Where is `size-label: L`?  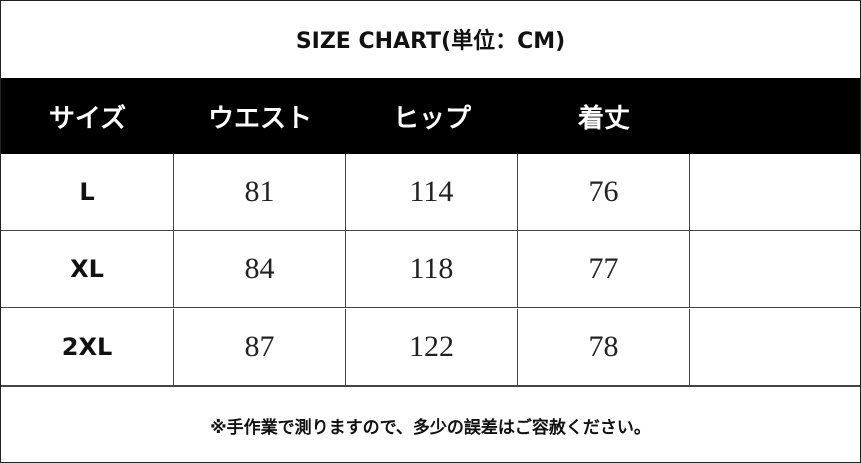 size-label: L is located at coordinates (87, 192).